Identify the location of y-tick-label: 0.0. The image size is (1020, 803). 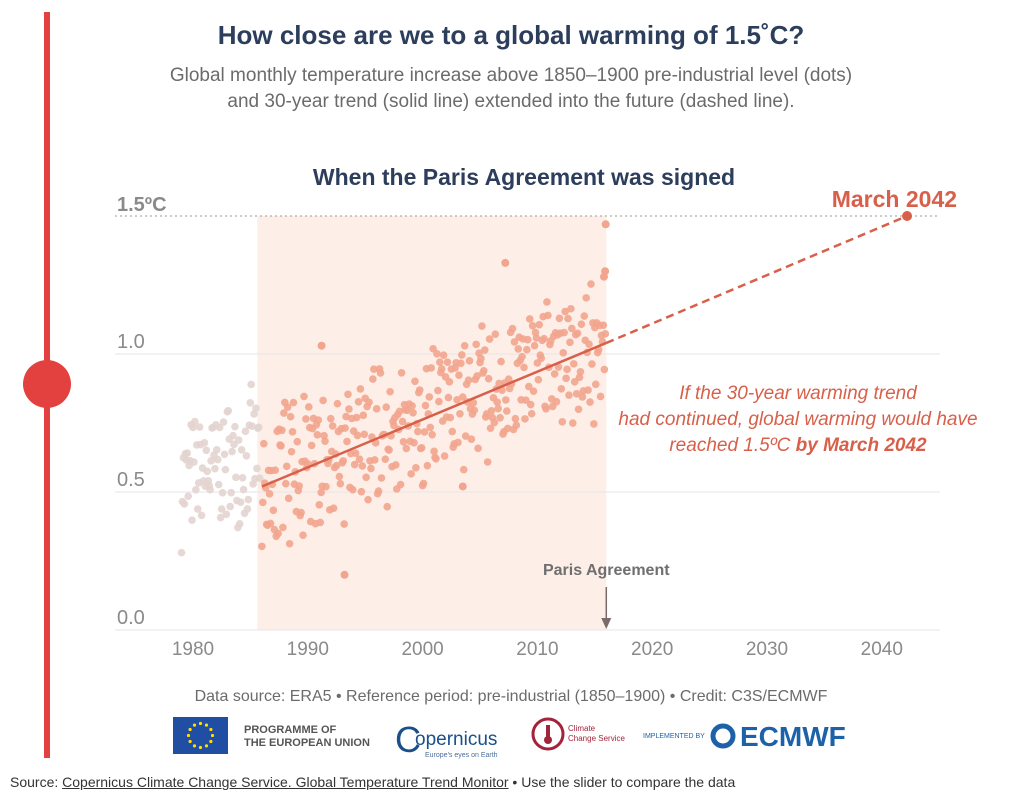
(131, 618).